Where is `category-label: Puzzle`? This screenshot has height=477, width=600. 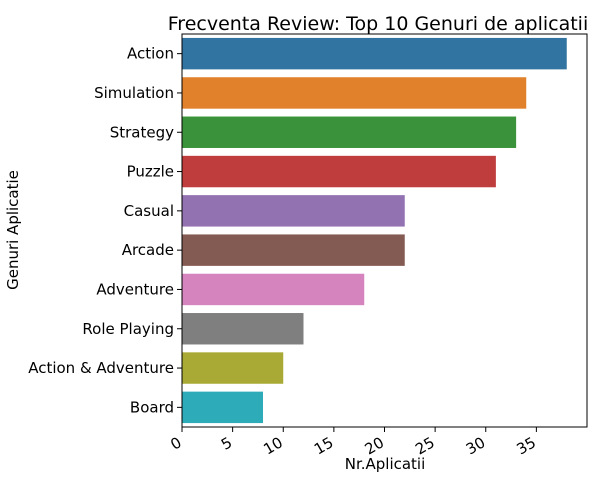
category-label: Puzzle is located at coordinates (150, 172).